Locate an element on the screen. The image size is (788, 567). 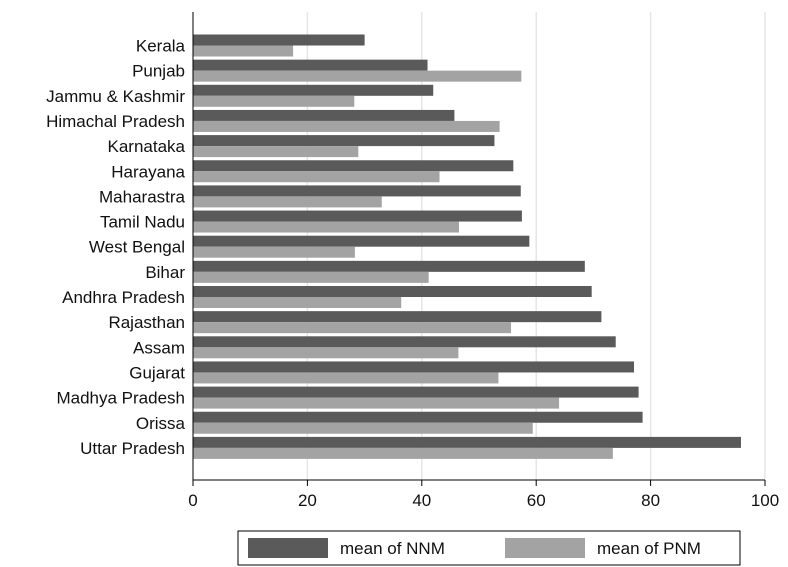
category-label-9: Bihar is located at coordinates (165, 272).